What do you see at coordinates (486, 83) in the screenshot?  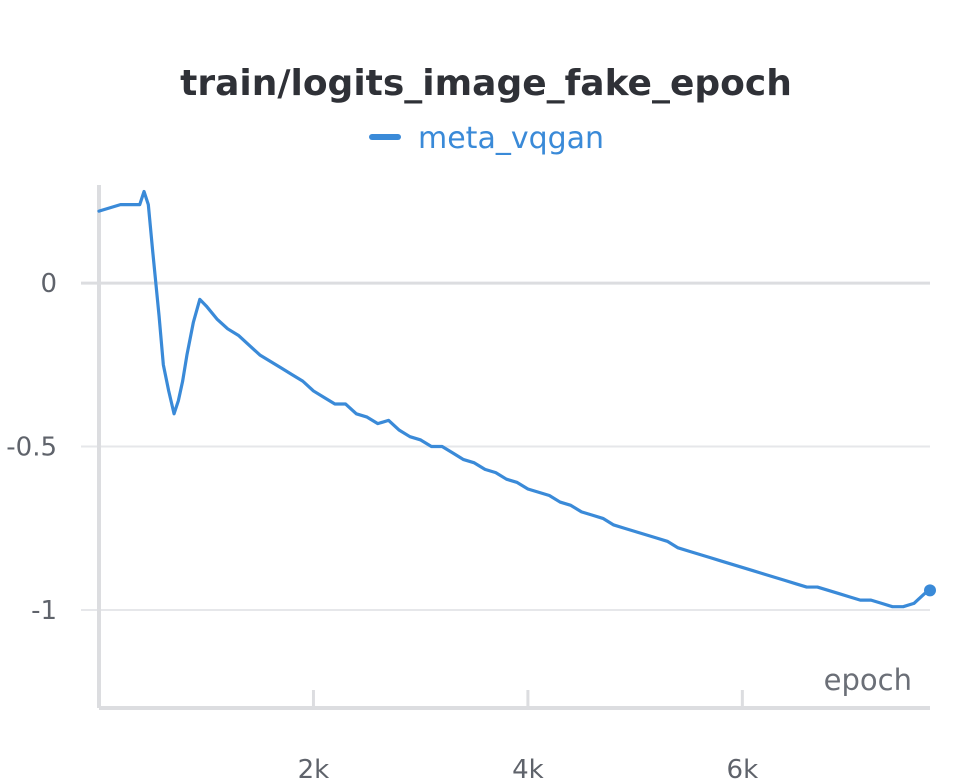 I see `chart-title: train/logits_image_fake_epoch` at bounding box center [486, 83].